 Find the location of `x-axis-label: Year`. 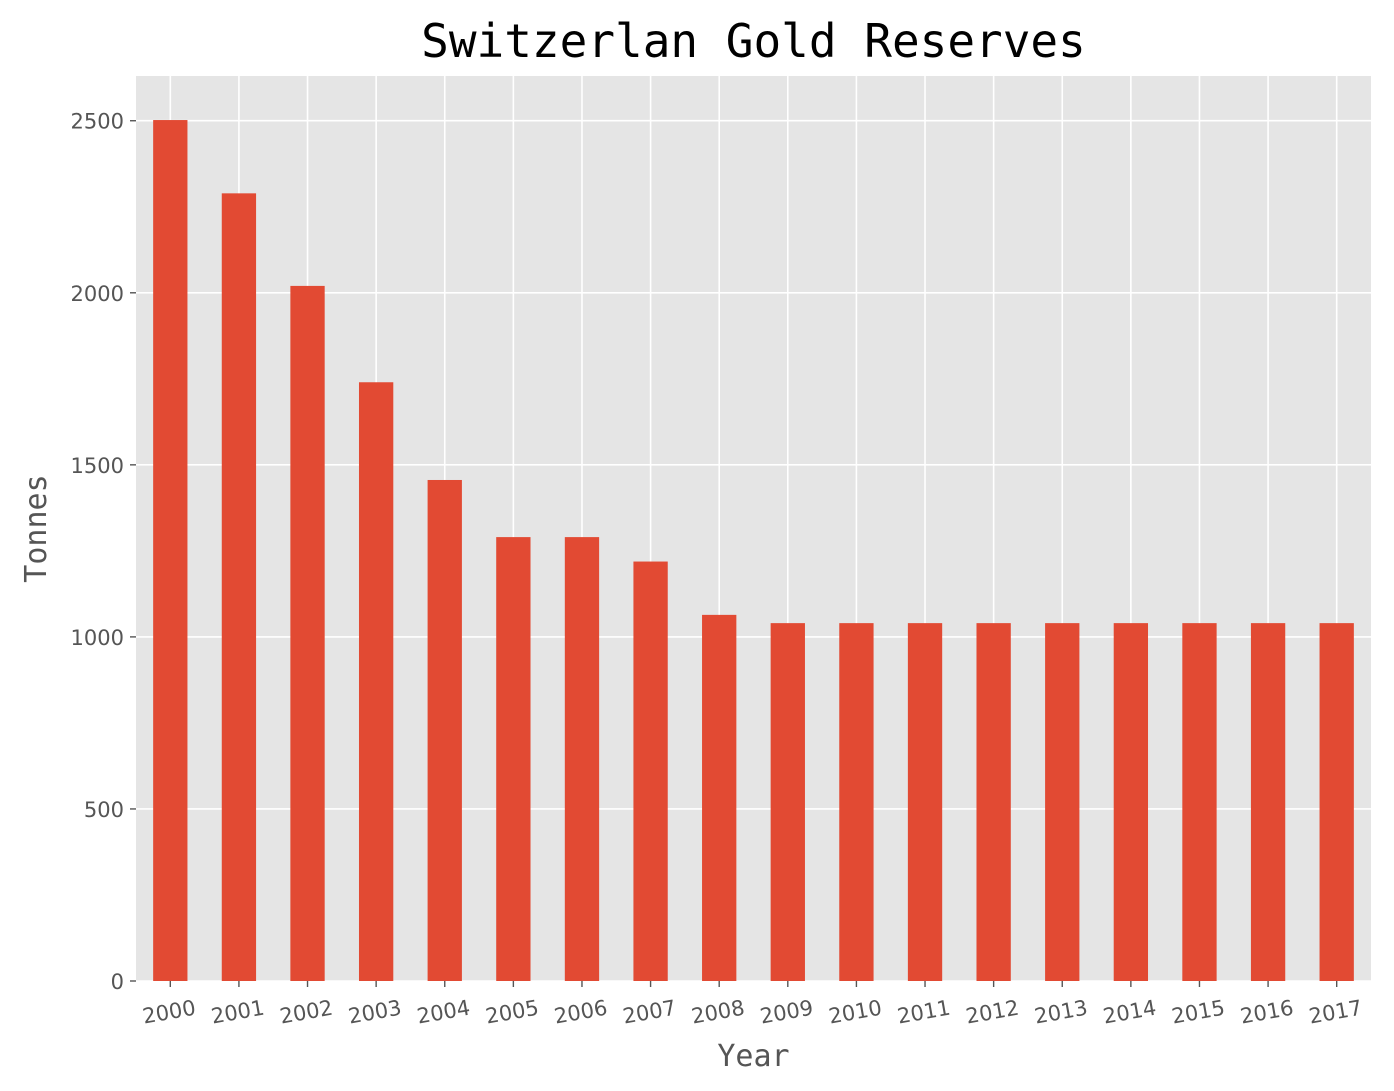

x-axis-label: Year is located at coordinates (753, 1056).